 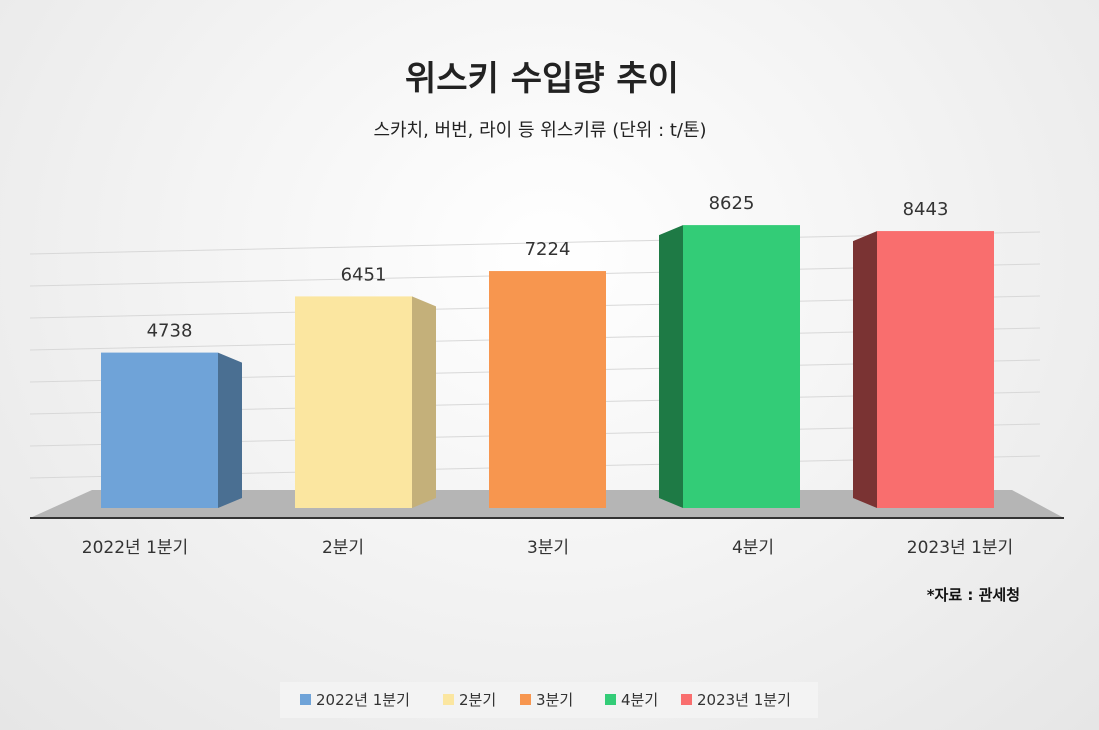 What do you see at coordinates (744, 700) in the screenshot?
I see `legend-label: 2023년 1분기` at bounding box center [744, 700].